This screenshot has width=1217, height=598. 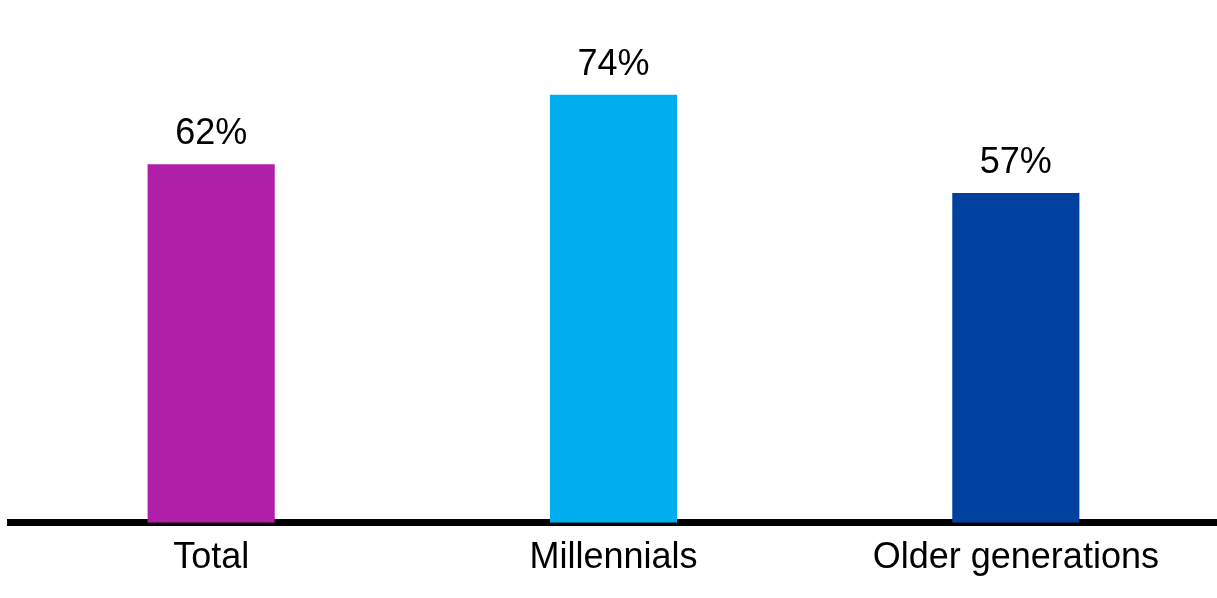 What do you see at coordinates (211, 132) in the screenshot?
I see `data-label: 62%` at bounding box center [211, 132].